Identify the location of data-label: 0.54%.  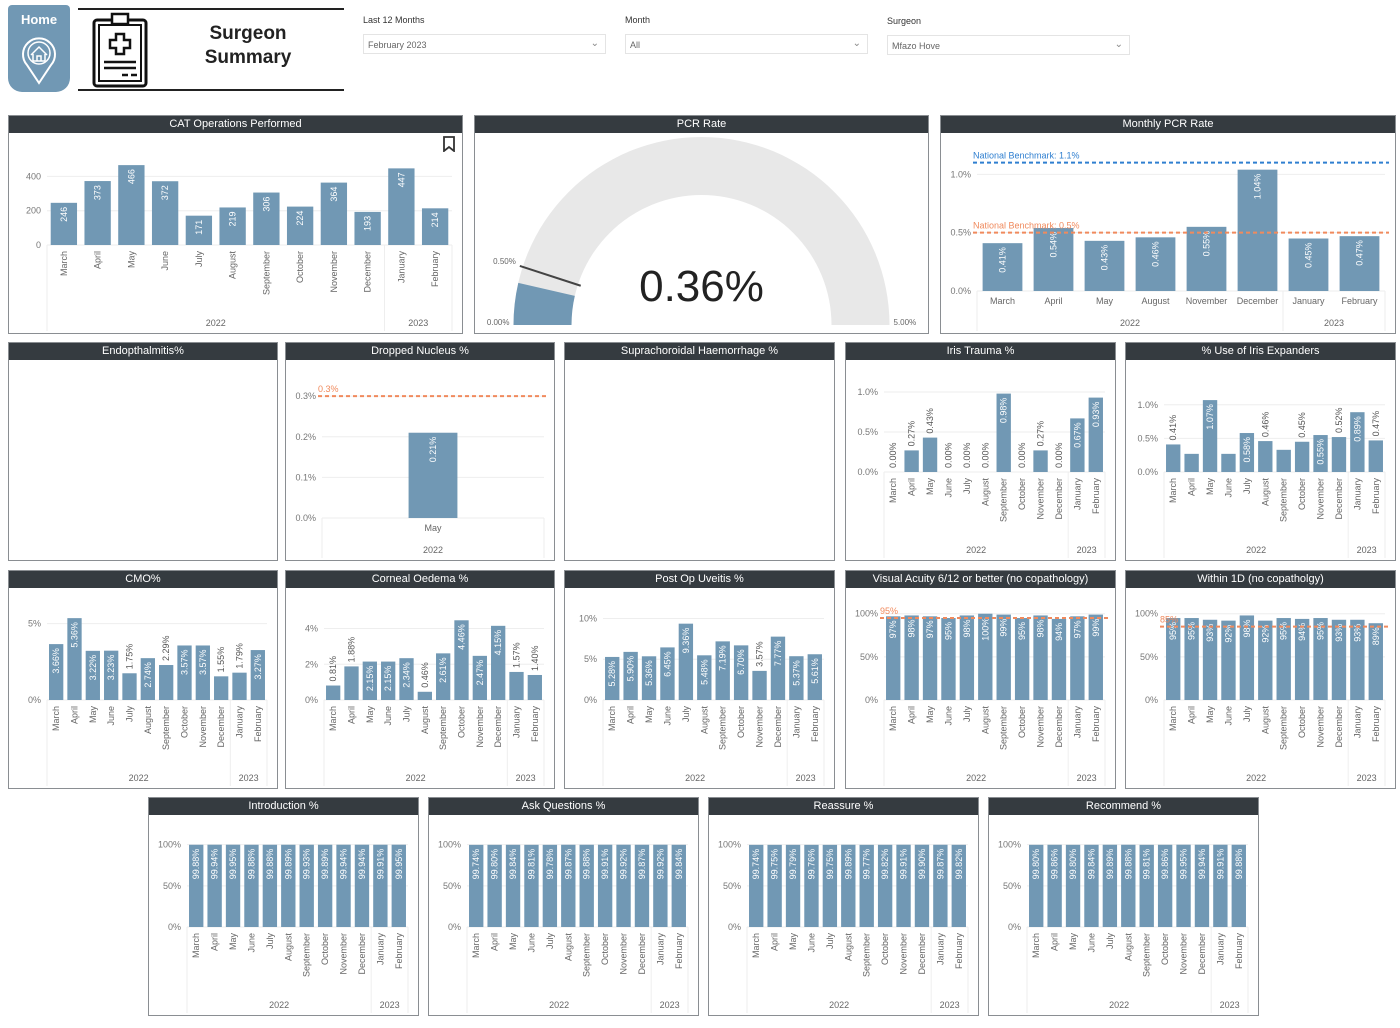
(1054, 245).